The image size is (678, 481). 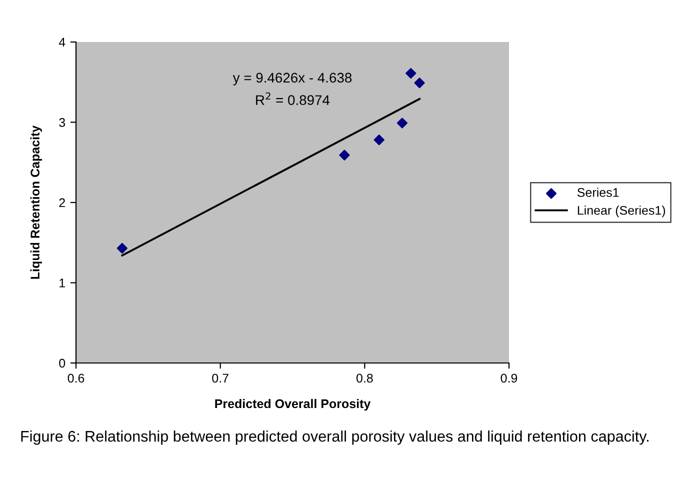 What do you see at coordinates (62, 283) in the screenshot?
I see `y-tick-label: 1` at bounding box center [62, 283].